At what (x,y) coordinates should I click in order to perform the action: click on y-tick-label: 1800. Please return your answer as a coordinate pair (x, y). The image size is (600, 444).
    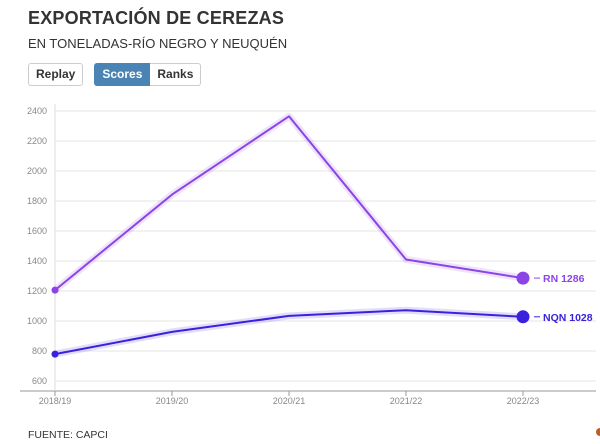
    Looking at the image, I should click on (37, 201).